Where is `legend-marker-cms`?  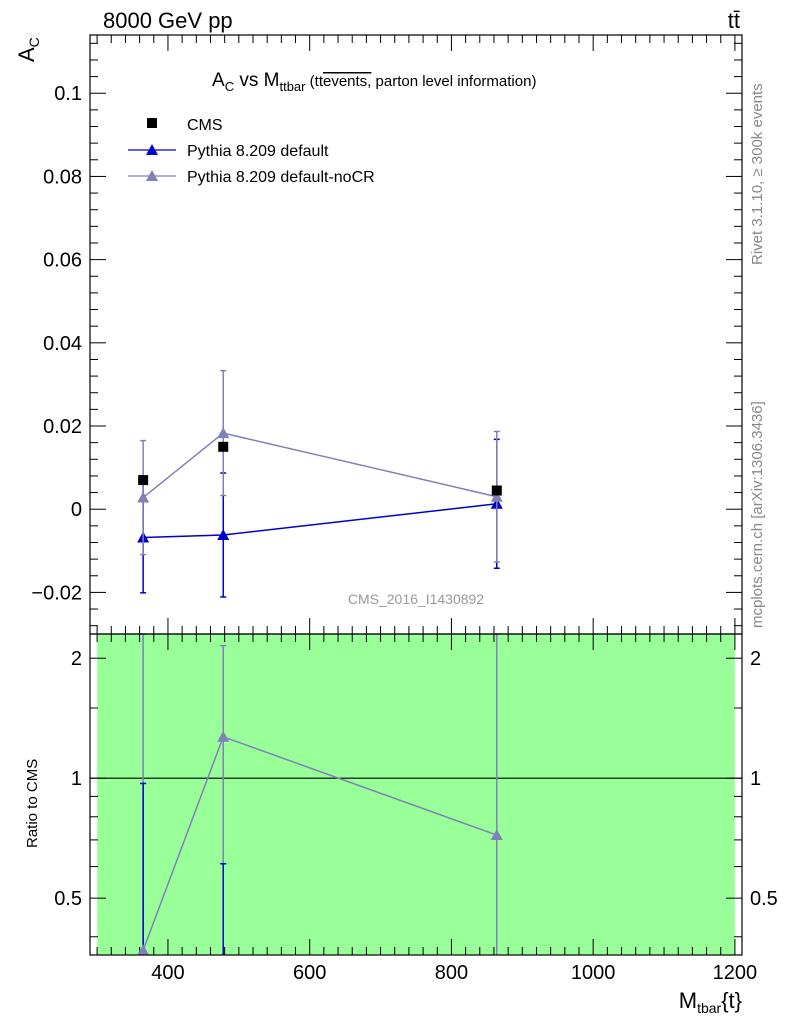 legend-marker-cms is located at coordinates (152, 123).